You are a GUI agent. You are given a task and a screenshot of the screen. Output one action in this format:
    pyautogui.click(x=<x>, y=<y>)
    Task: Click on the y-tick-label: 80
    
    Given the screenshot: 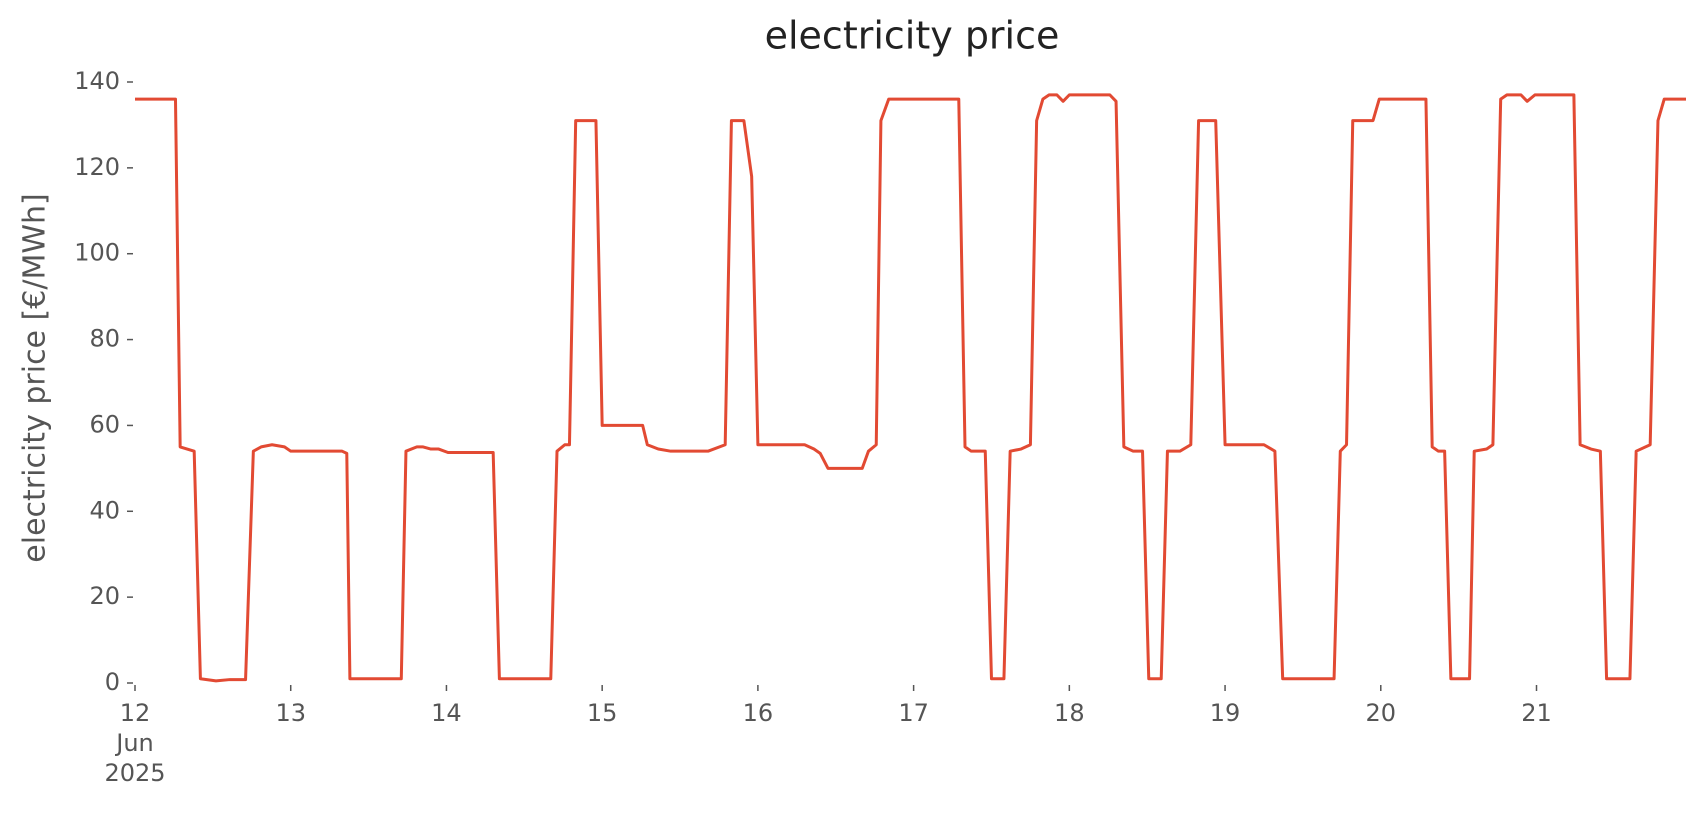 What is the action you would take?
    pyautogui.click(x=104, y=339)
    